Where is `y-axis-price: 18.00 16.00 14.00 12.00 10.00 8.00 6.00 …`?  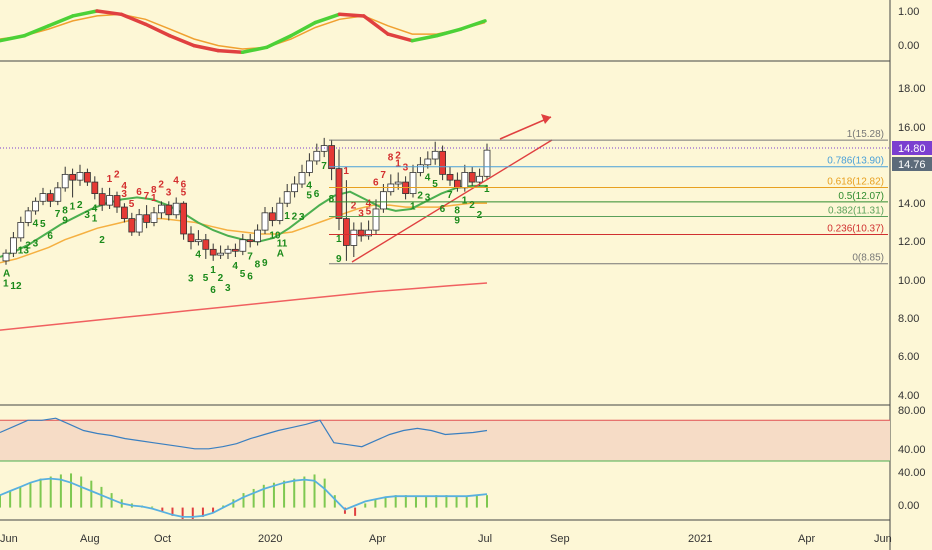
y-axis-price: 18.00 16.00 14.00 12.00 10.00 8.00 6.00 … is located at coordinates (912, 242).